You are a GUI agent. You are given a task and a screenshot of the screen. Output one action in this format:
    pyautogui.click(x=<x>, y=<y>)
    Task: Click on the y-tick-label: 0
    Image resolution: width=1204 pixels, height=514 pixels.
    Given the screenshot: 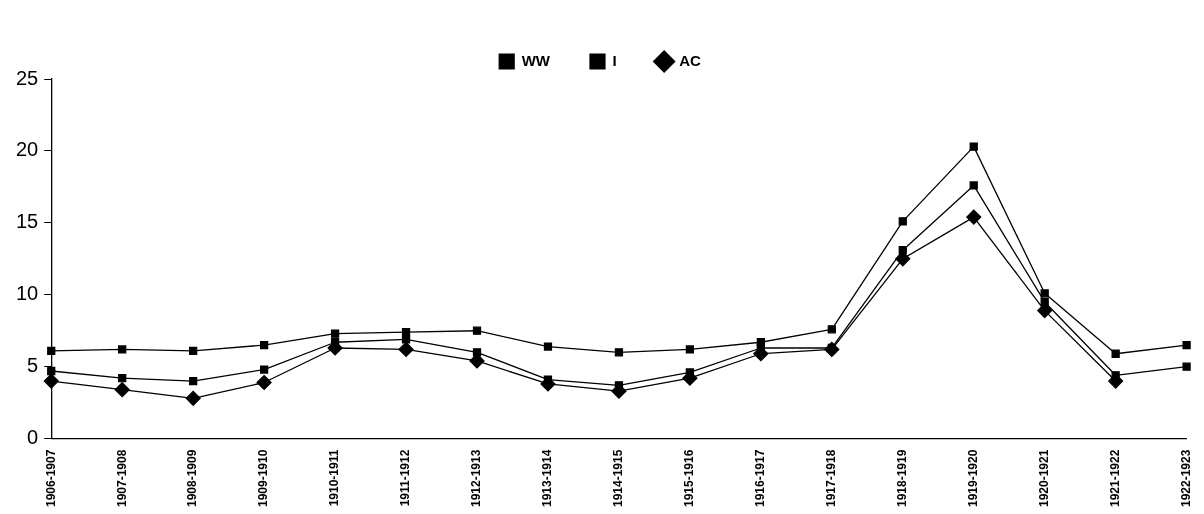 What is the action you would take?
    pyautogui.click(x=33, y=437)
    